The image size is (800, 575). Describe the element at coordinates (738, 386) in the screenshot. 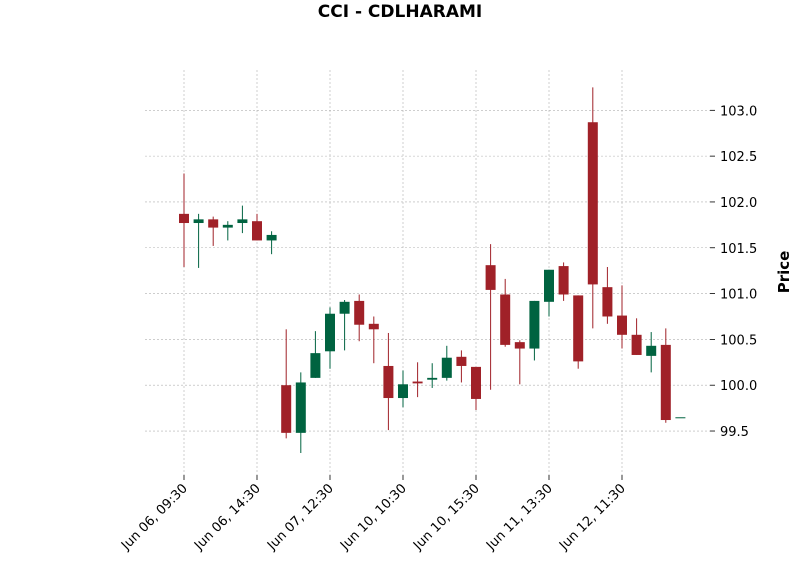

I see `y-tick-label: 100.0` at that location.